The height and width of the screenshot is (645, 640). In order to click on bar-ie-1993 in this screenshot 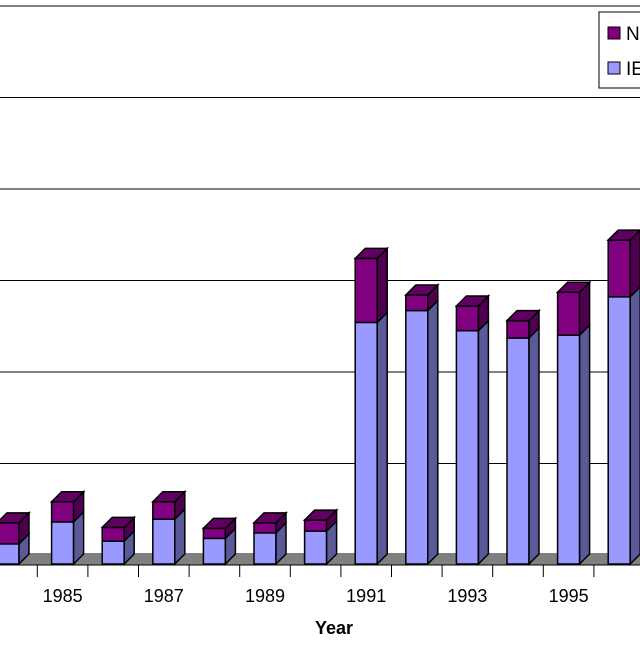, I will do `click(472, 442)`.